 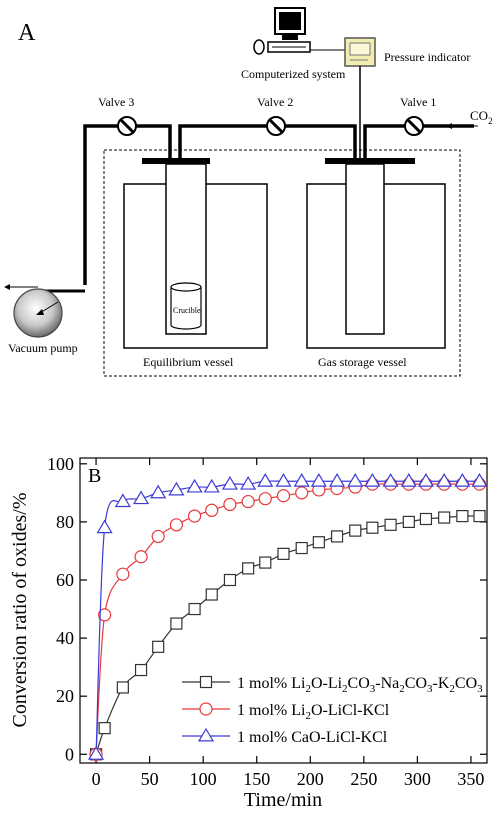 I want to click on vacuum-pump-icon, so click(x=44, y=311).